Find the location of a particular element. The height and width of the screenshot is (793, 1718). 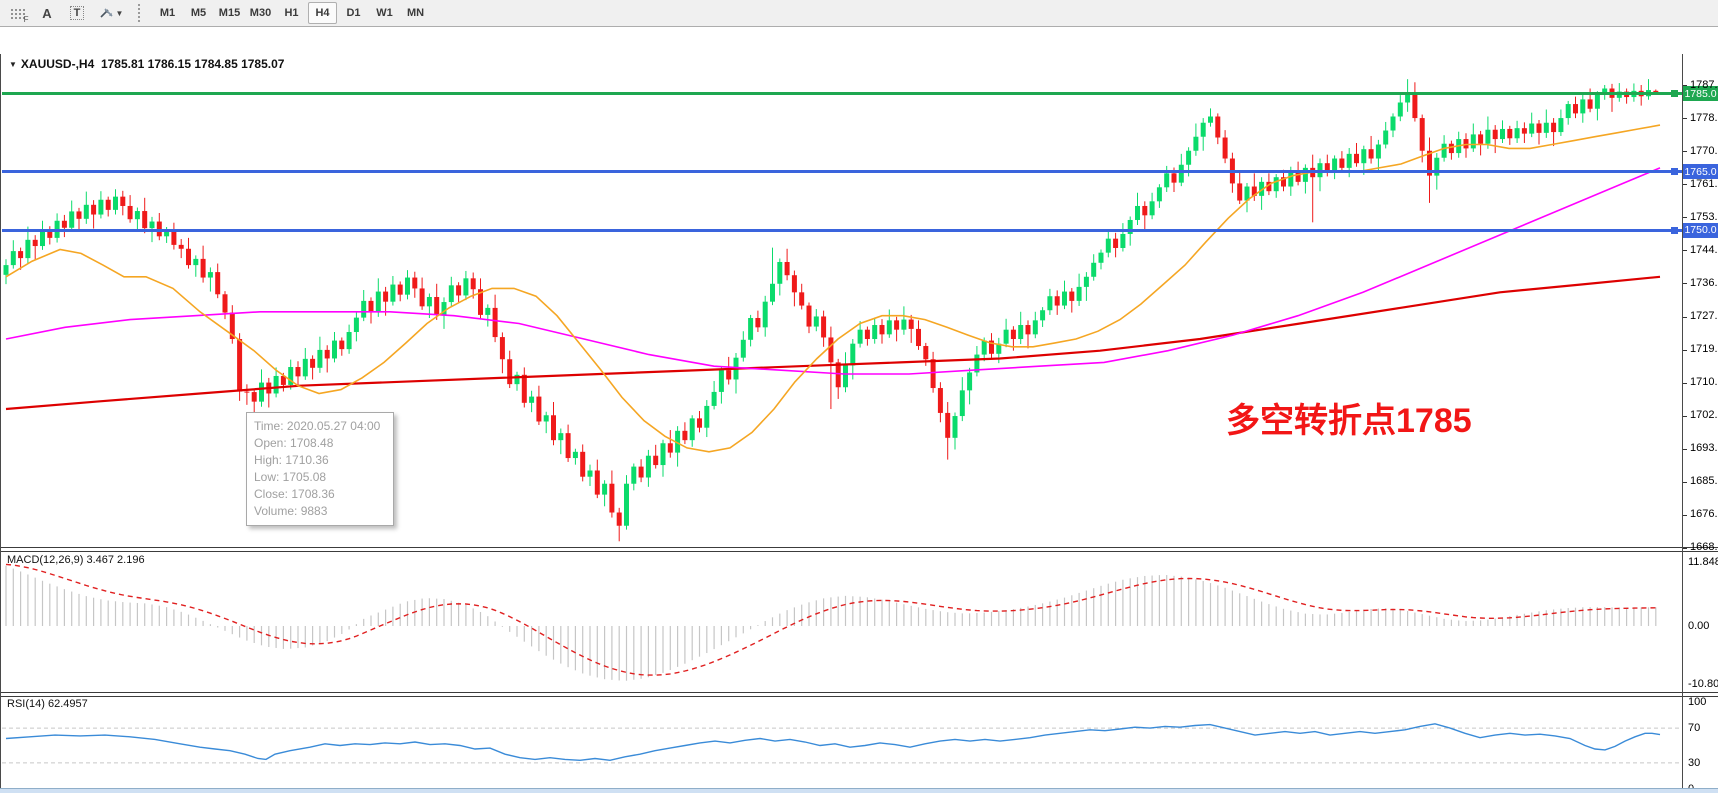

macd-tick-label: -10.808 is located at coordinates (1703, 683).